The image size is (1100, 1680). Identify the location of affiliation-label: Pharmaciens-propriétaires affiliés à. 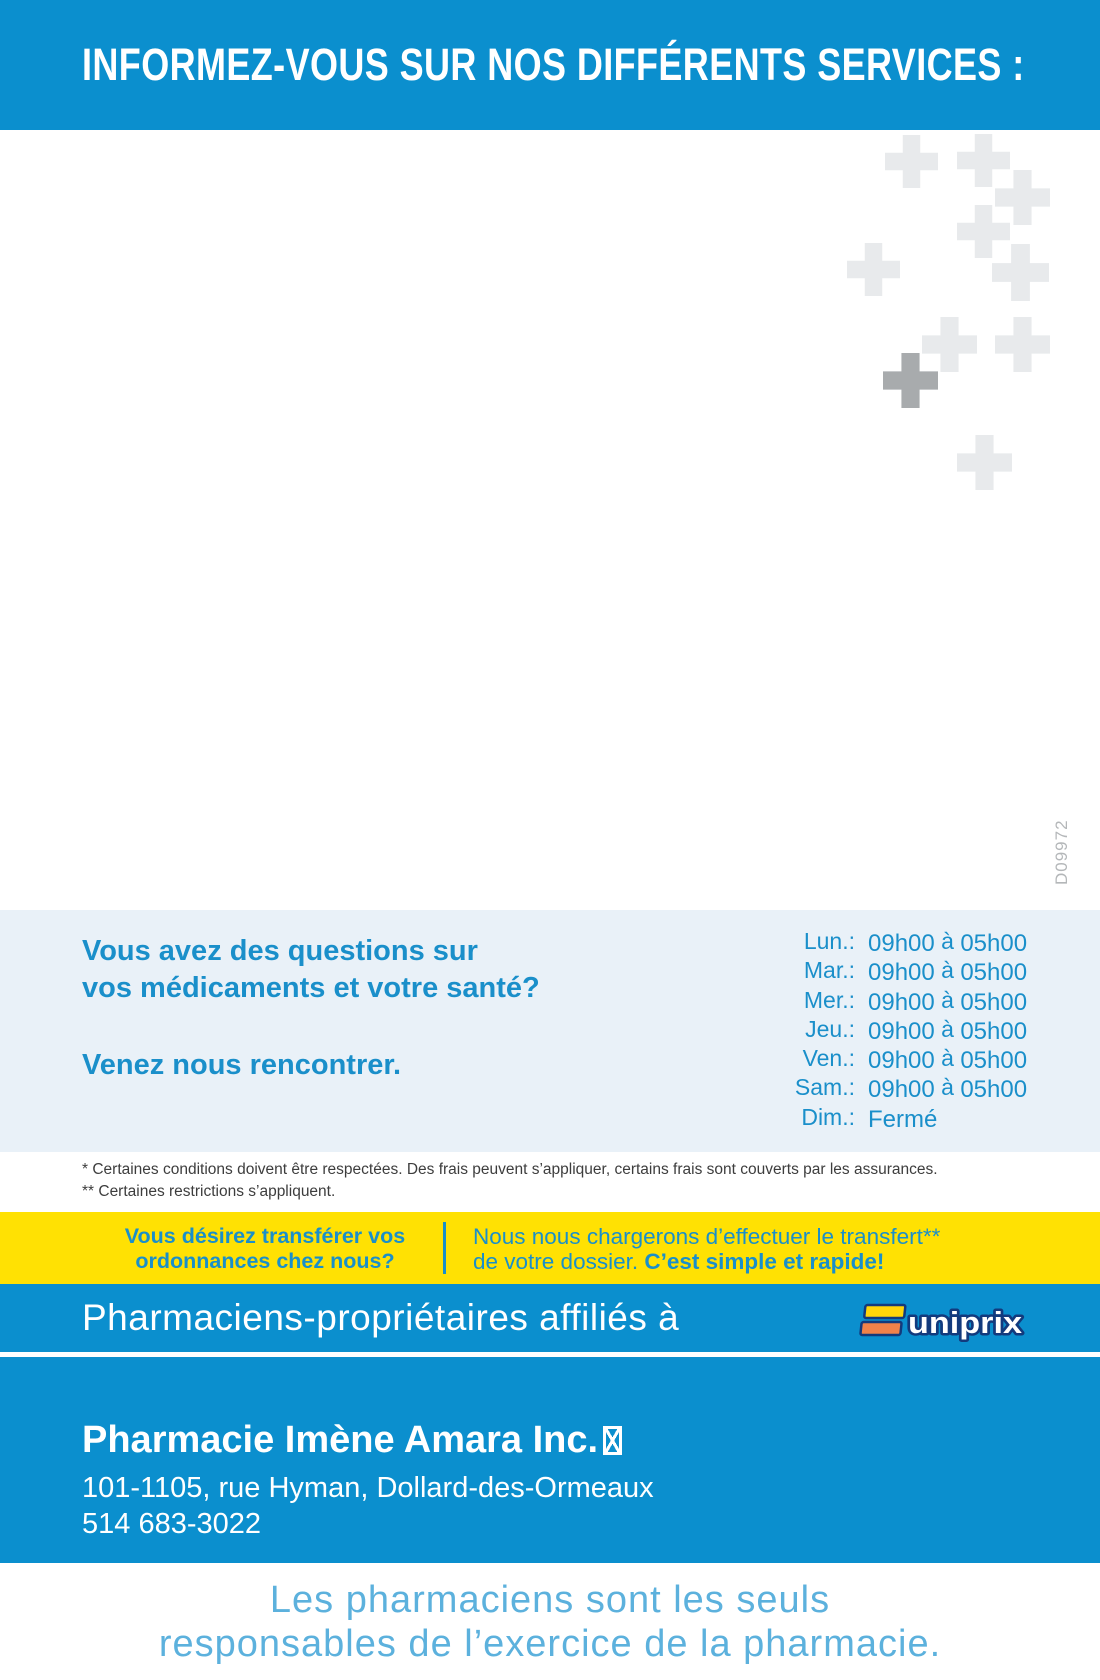
(381, 1317).